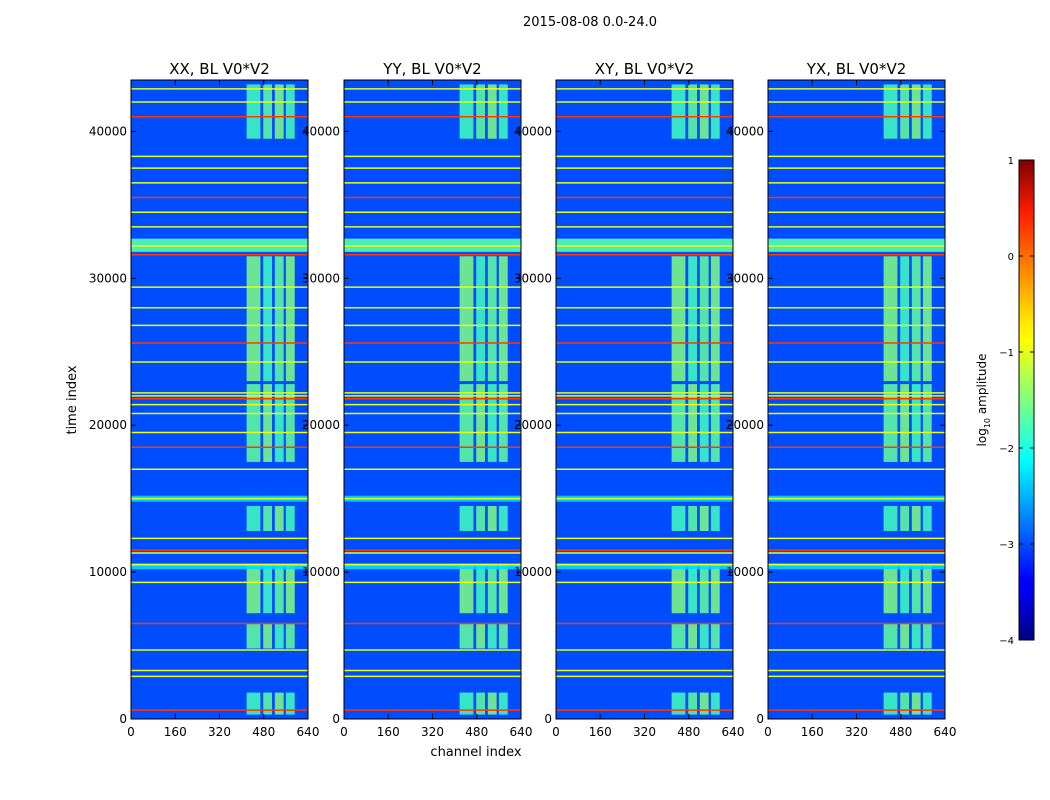 The image size is (1050, 800). Describe the element at coordinates (760, 719) in the screenshot. I see `y-tick-label: 0` at that location.